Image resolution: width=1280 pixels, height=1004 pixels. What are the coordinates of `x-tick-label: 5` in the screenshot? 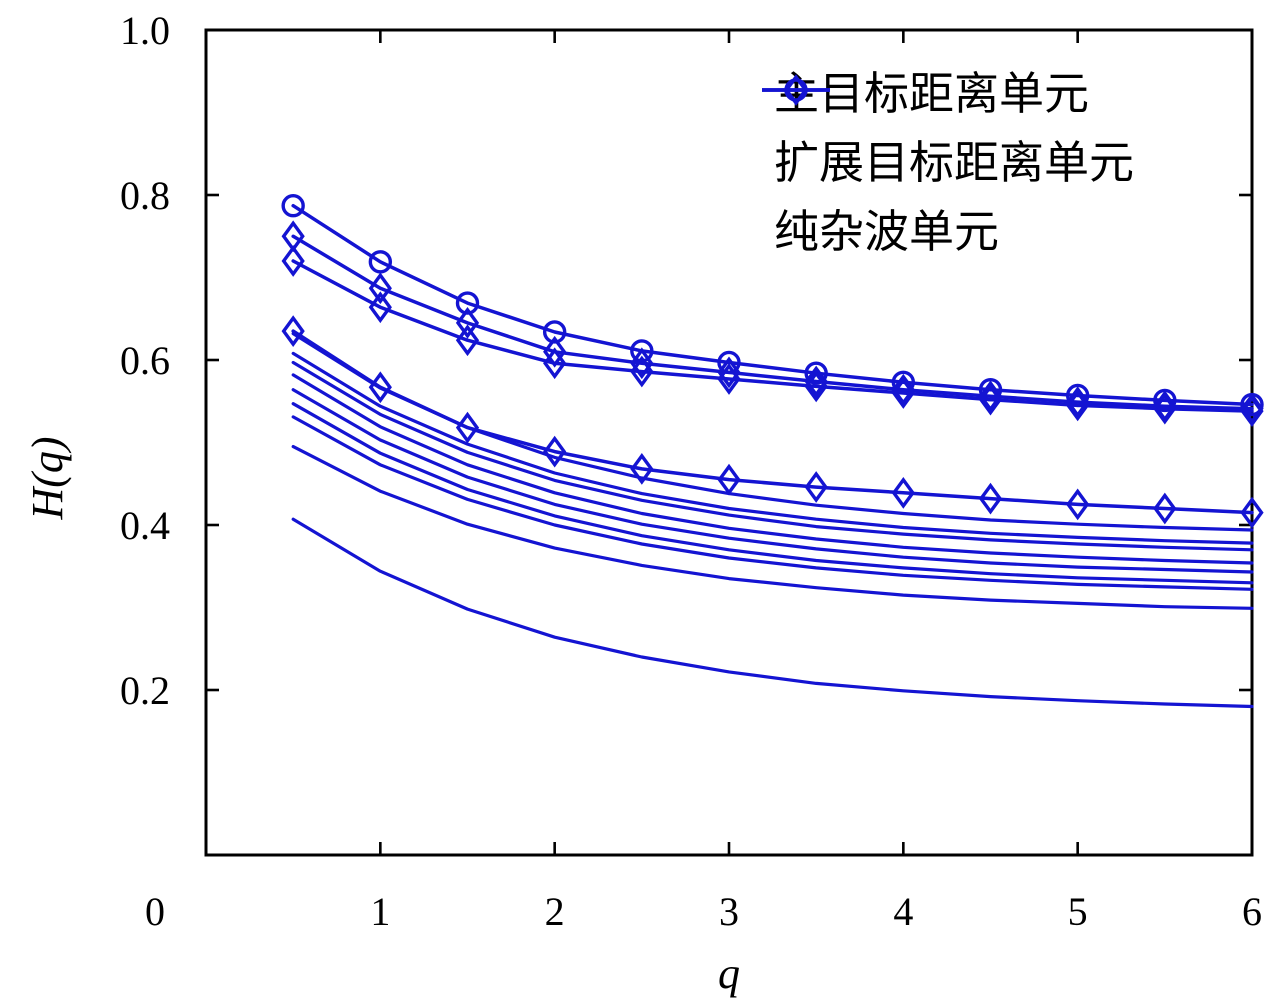 It's located at (1078, 911).